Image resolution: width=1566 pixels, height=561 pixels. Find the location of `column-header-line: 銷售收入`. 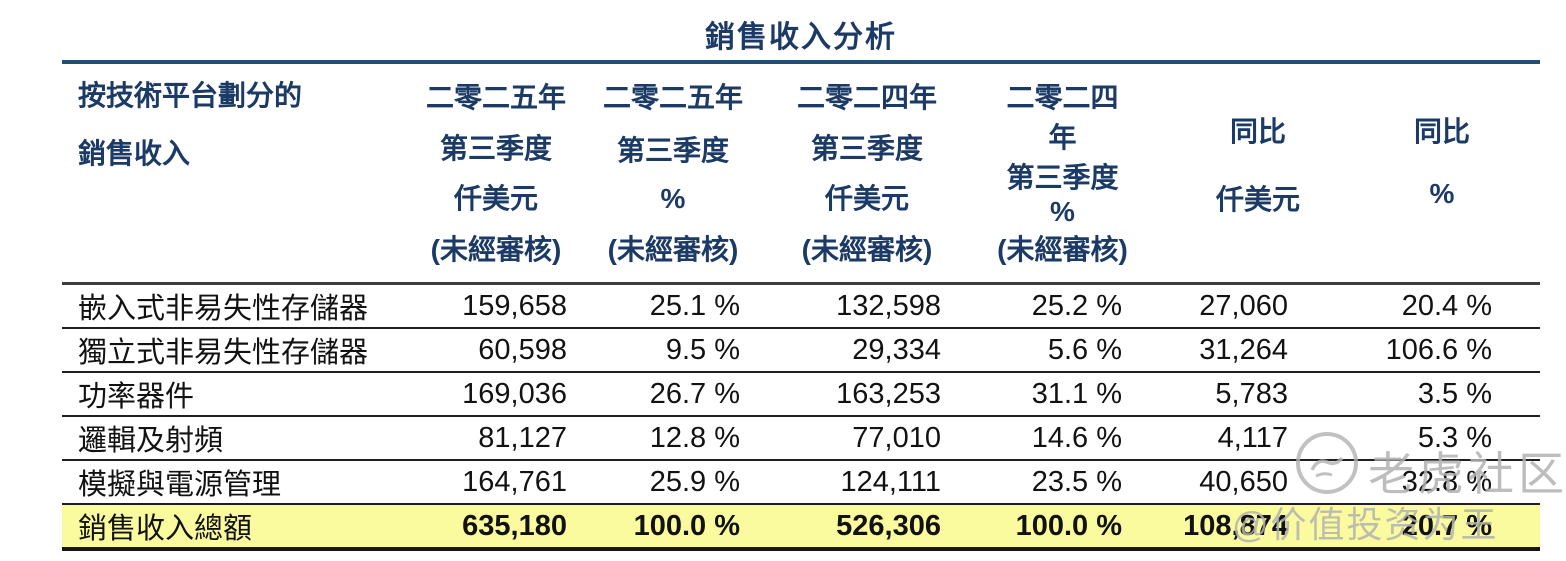

column-header-line: 銷售收入 is located at coordinates (134, 153).